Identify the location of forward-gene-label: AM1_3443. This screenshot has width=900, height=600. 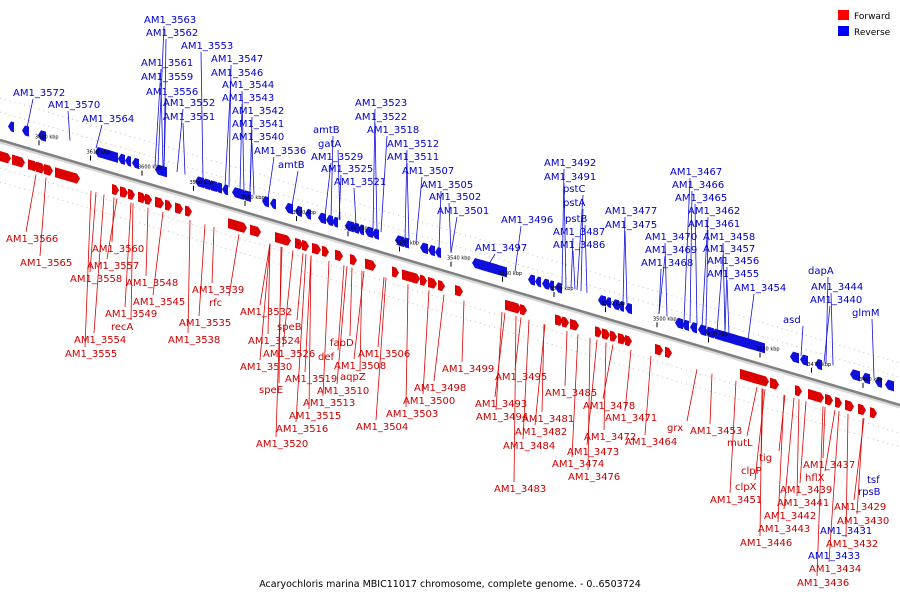
(784, 529).